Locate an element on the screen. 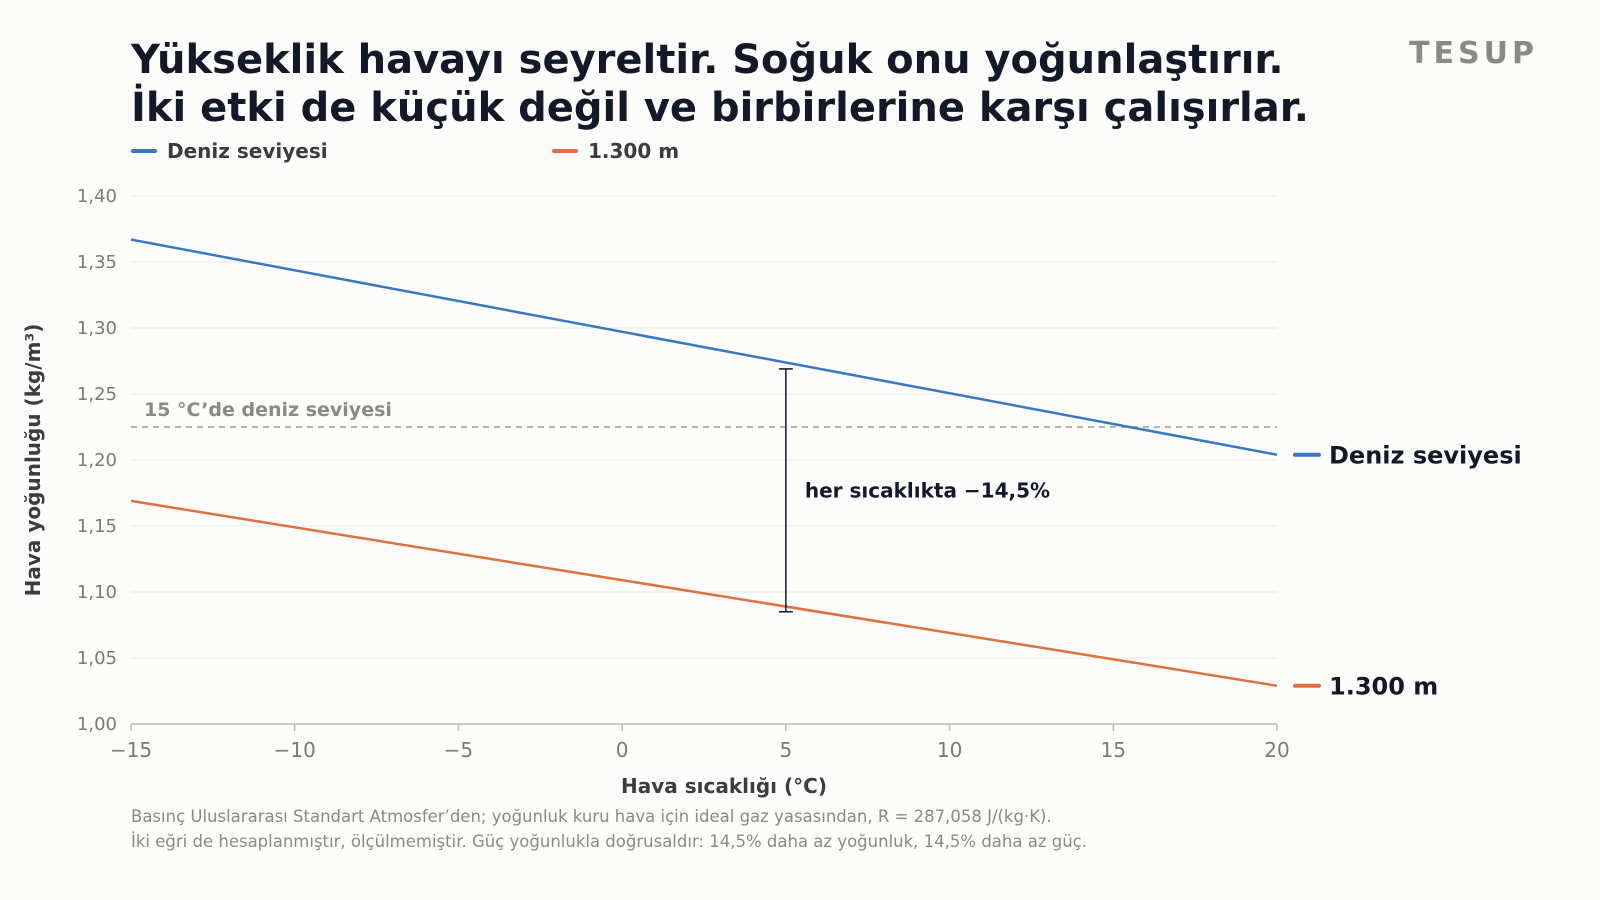 This screenshot has height=900, width=1600. legend-item-sea-level: Deniz seviyesi is located at coordinates (229, 151).